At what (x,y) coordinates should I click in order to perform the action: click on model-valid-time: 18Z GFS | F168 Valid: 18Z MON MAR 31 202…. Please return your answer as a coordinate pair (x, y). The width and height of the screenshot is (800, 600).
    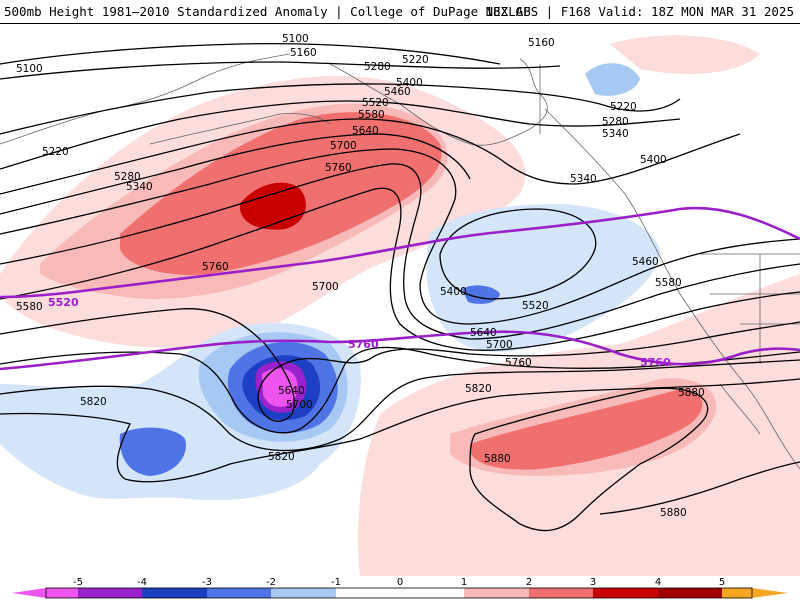
    Looking at the image, I should click on (639, 11).